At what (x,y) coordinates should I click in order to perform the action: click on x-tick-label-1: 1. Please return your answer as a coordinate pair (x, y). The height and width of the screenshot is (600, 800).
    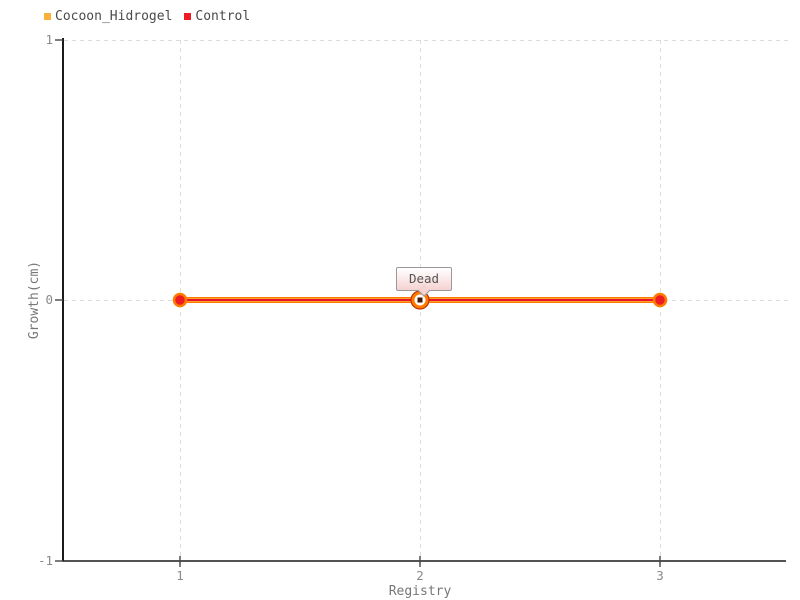
    Looking at the image, I should click on (180, 575).